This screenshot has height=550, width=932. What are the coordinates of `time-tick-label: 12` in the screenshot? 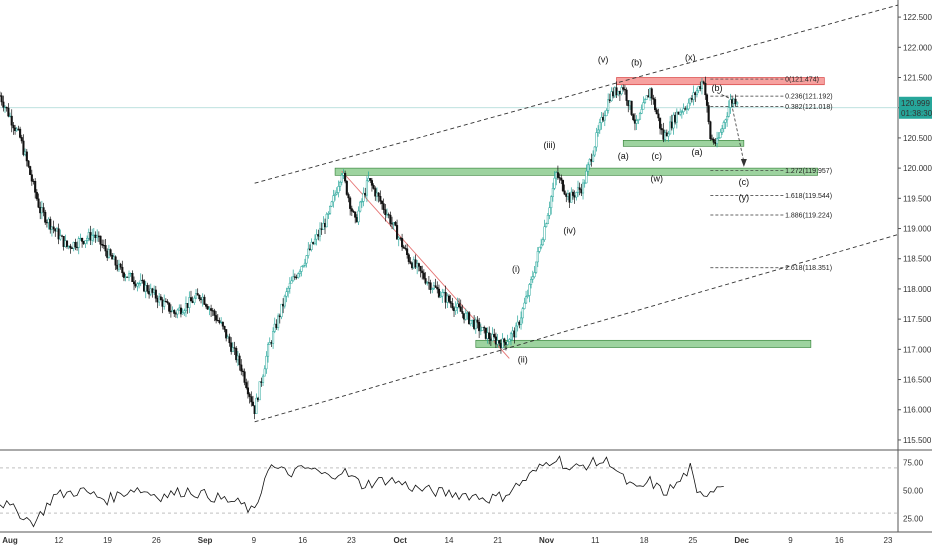 It's located at (58, 540).